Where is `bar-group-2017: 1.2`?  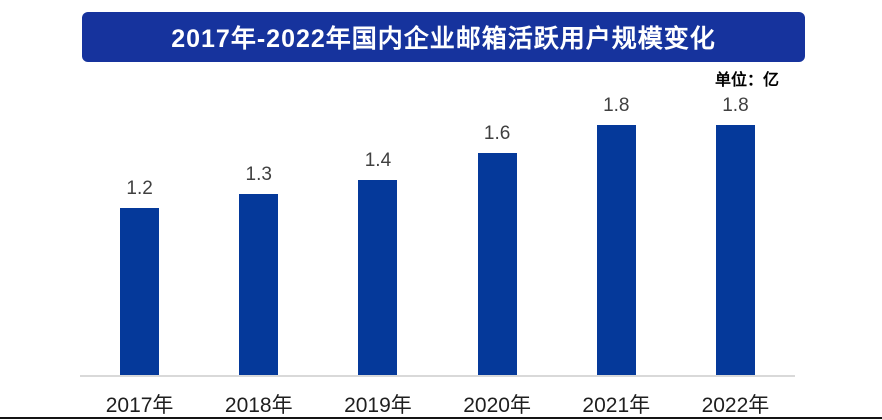
bar-group-2017: 1.2 is located at coordinates (139, 187).